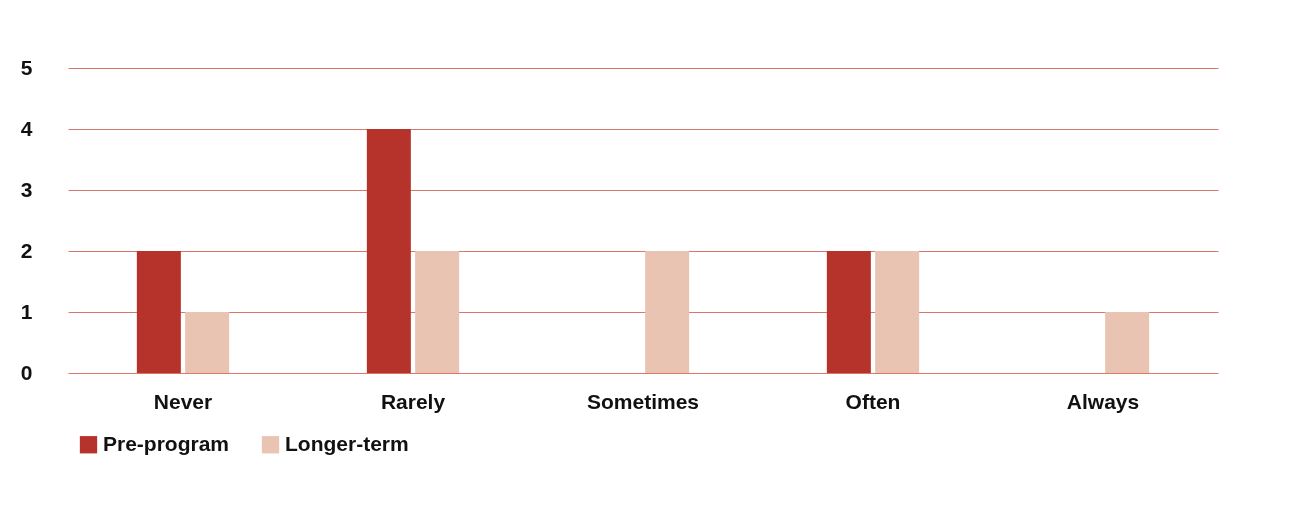 Image resolution: width=1292 pixels, height=514 pixels. I want to click on y-tick-label: 0, so click(26, 372).